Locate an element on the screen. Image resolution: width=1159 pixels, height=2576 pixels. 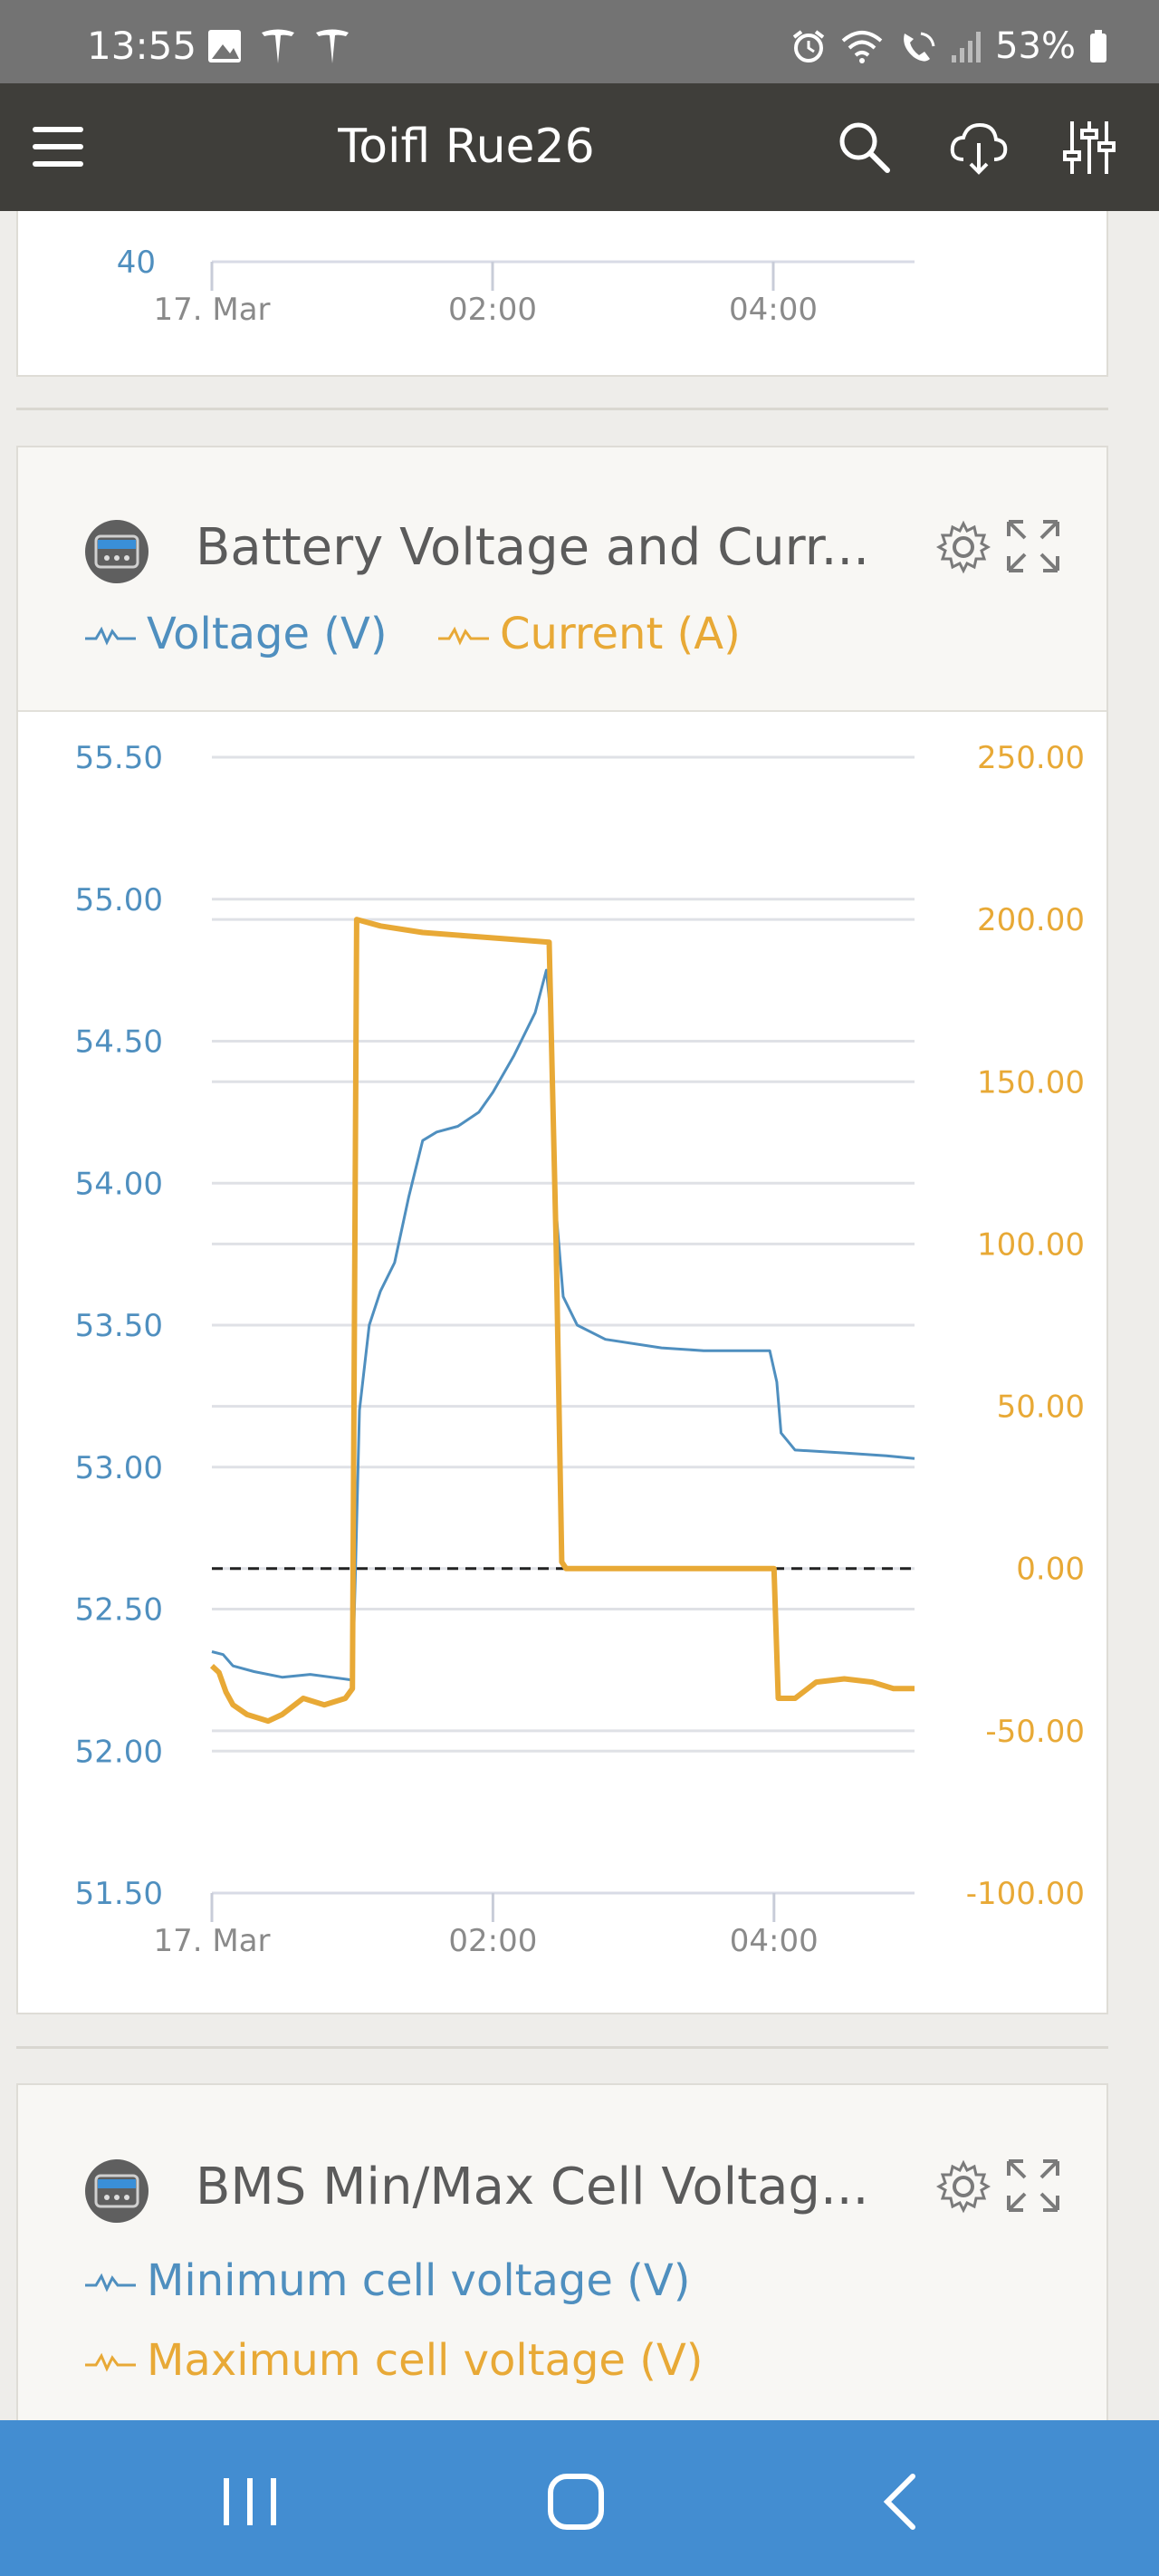
signal-icon is located at coordinates (967, 47).